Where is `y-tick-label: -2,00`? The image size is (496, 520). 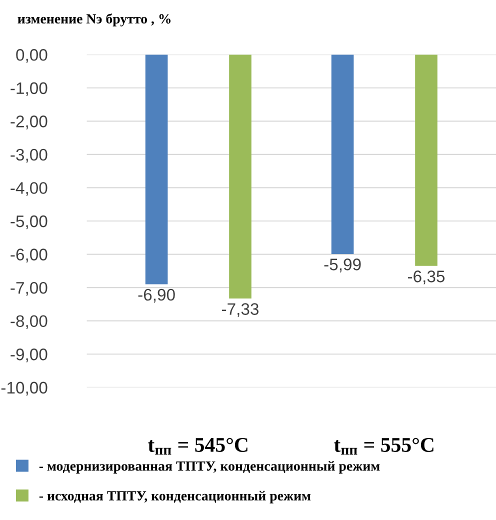 y-tick-label: -2,00 is located at coordinates (29, 123).